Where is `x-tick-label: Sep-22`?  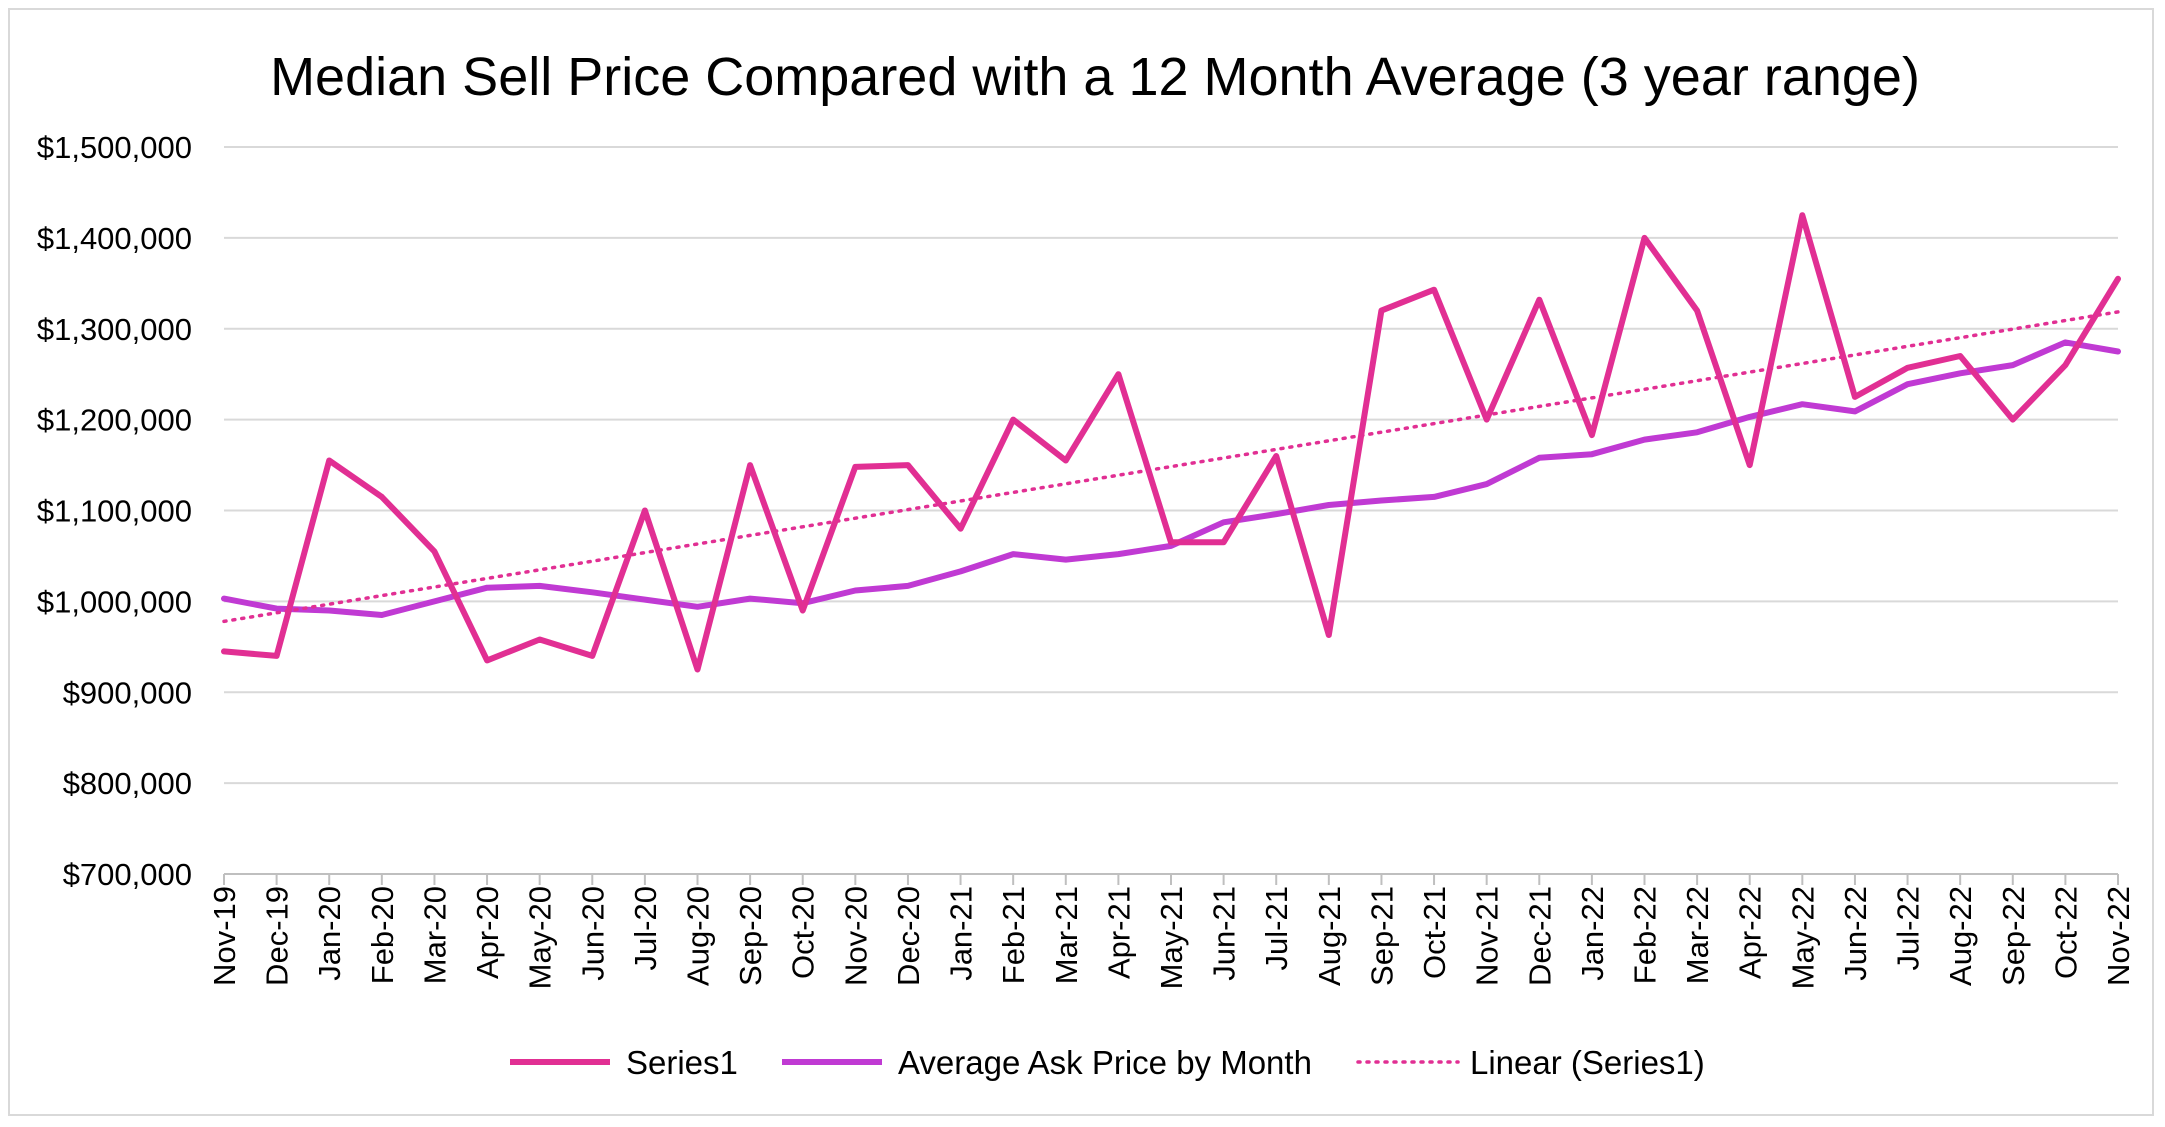 x-tick-label: Sep-22 is located at coordinates (2013, 936).